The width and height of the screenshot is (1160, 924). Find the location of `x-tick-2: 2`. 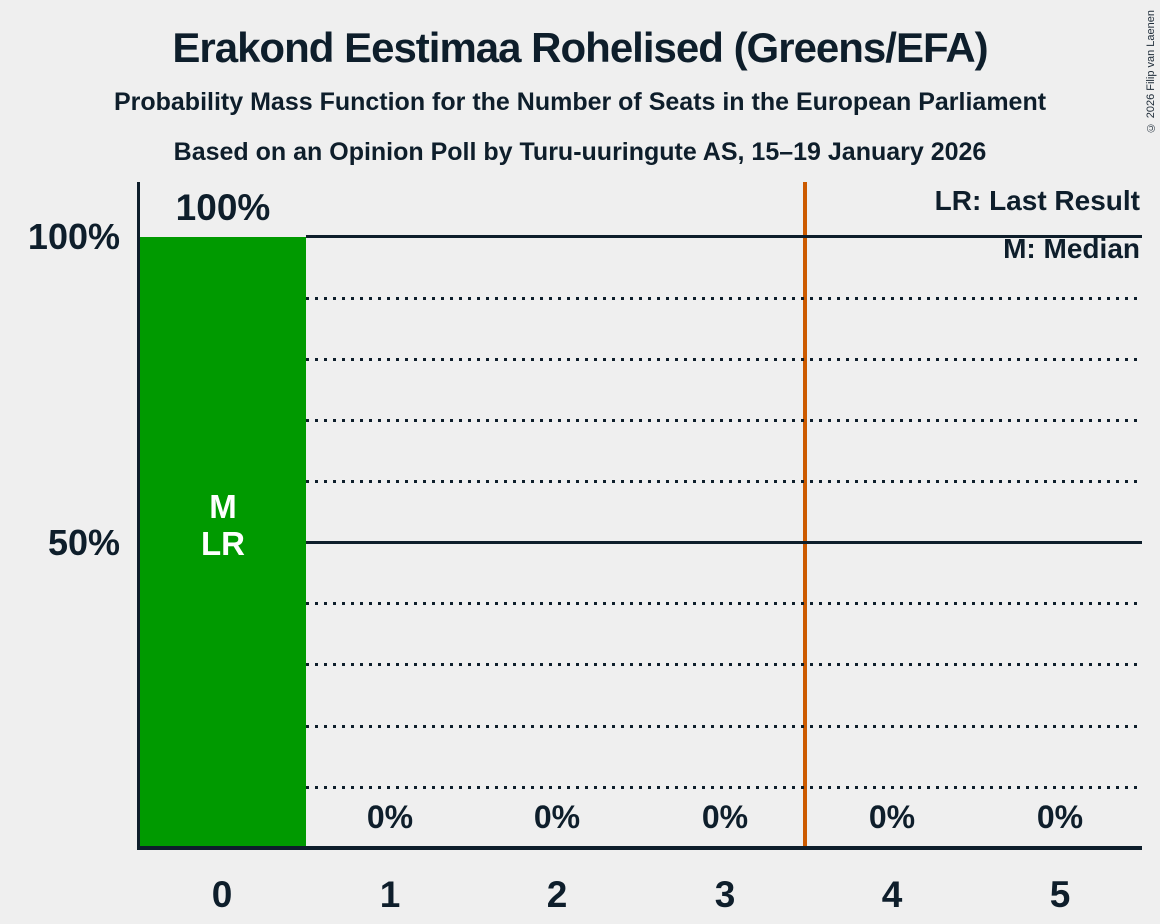

x-tick-2: 2 is located at coordinates (557, 894).